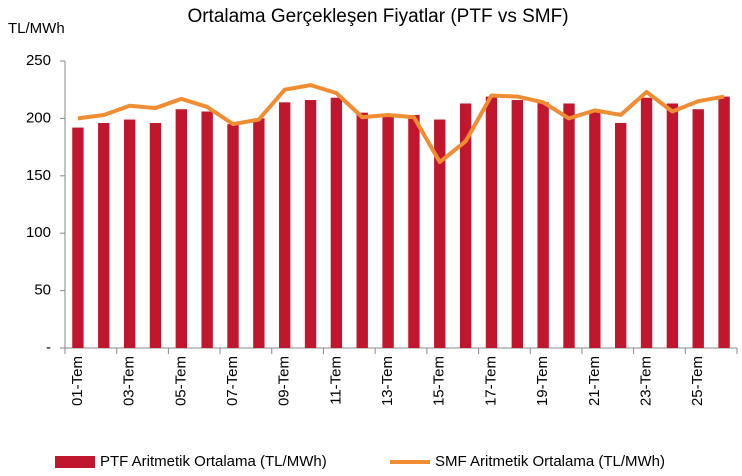 The width and height of the screenshot is (742, 476). What do you see at coordinates (38, 232) in the screenshot?
I see `y-tick-label: 100` at bounding box center [38, 232].